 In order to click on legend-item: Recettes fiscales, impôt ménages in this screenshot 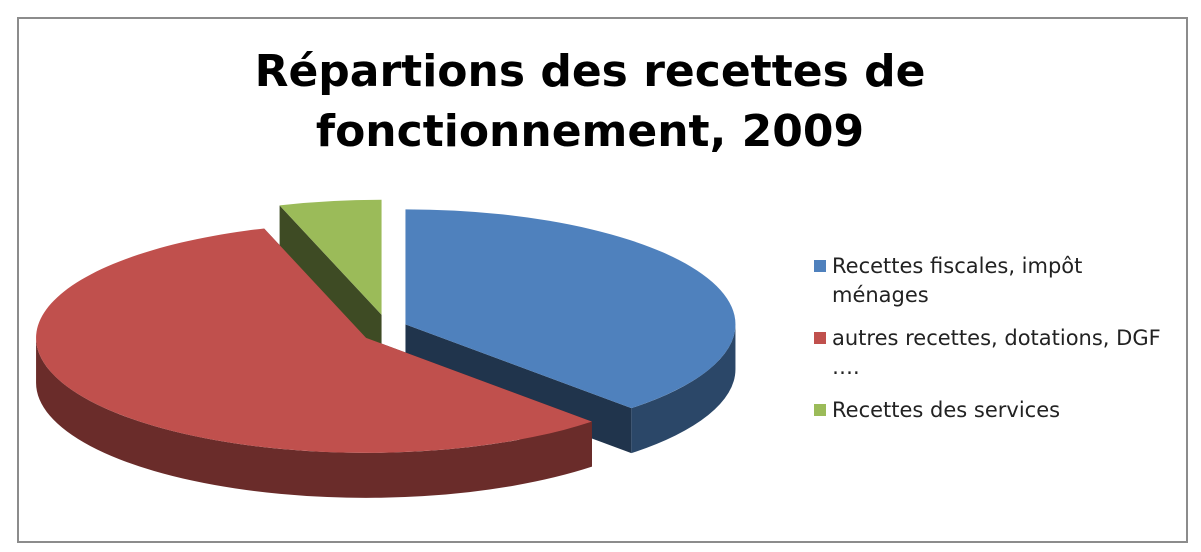, I will do `click(998, 281)`.